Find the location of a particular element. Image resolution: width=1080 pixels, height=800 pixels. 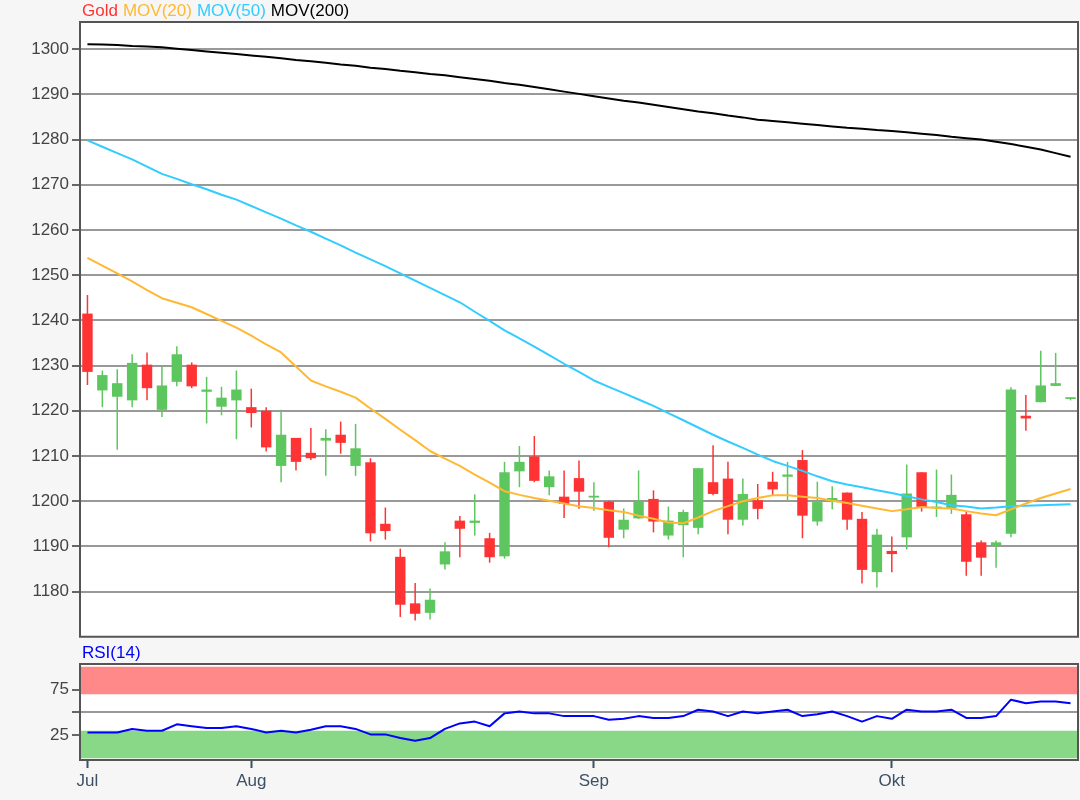

text: MOV(20) is located at coordinates (157, 11).